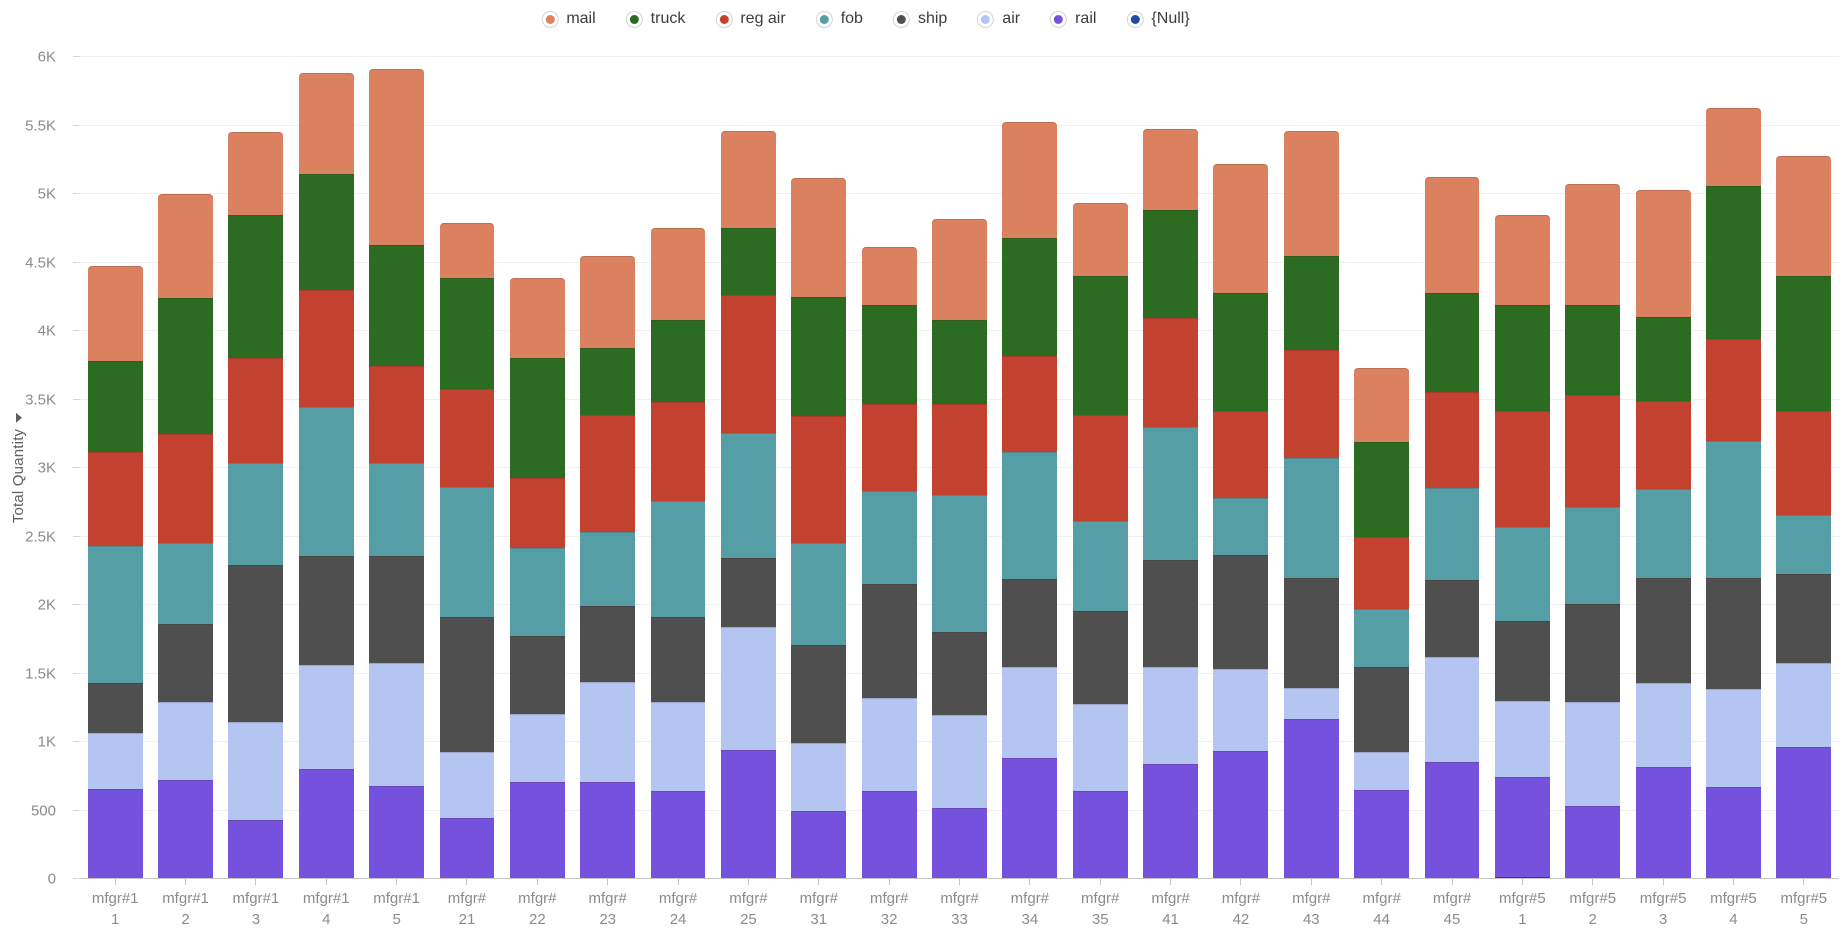 The height and width of the screenshot is (934, 1843). Describe the element at coordinates (18, 467) in the screenshot. I see `y-axis-title: Total Quantity` at that location.